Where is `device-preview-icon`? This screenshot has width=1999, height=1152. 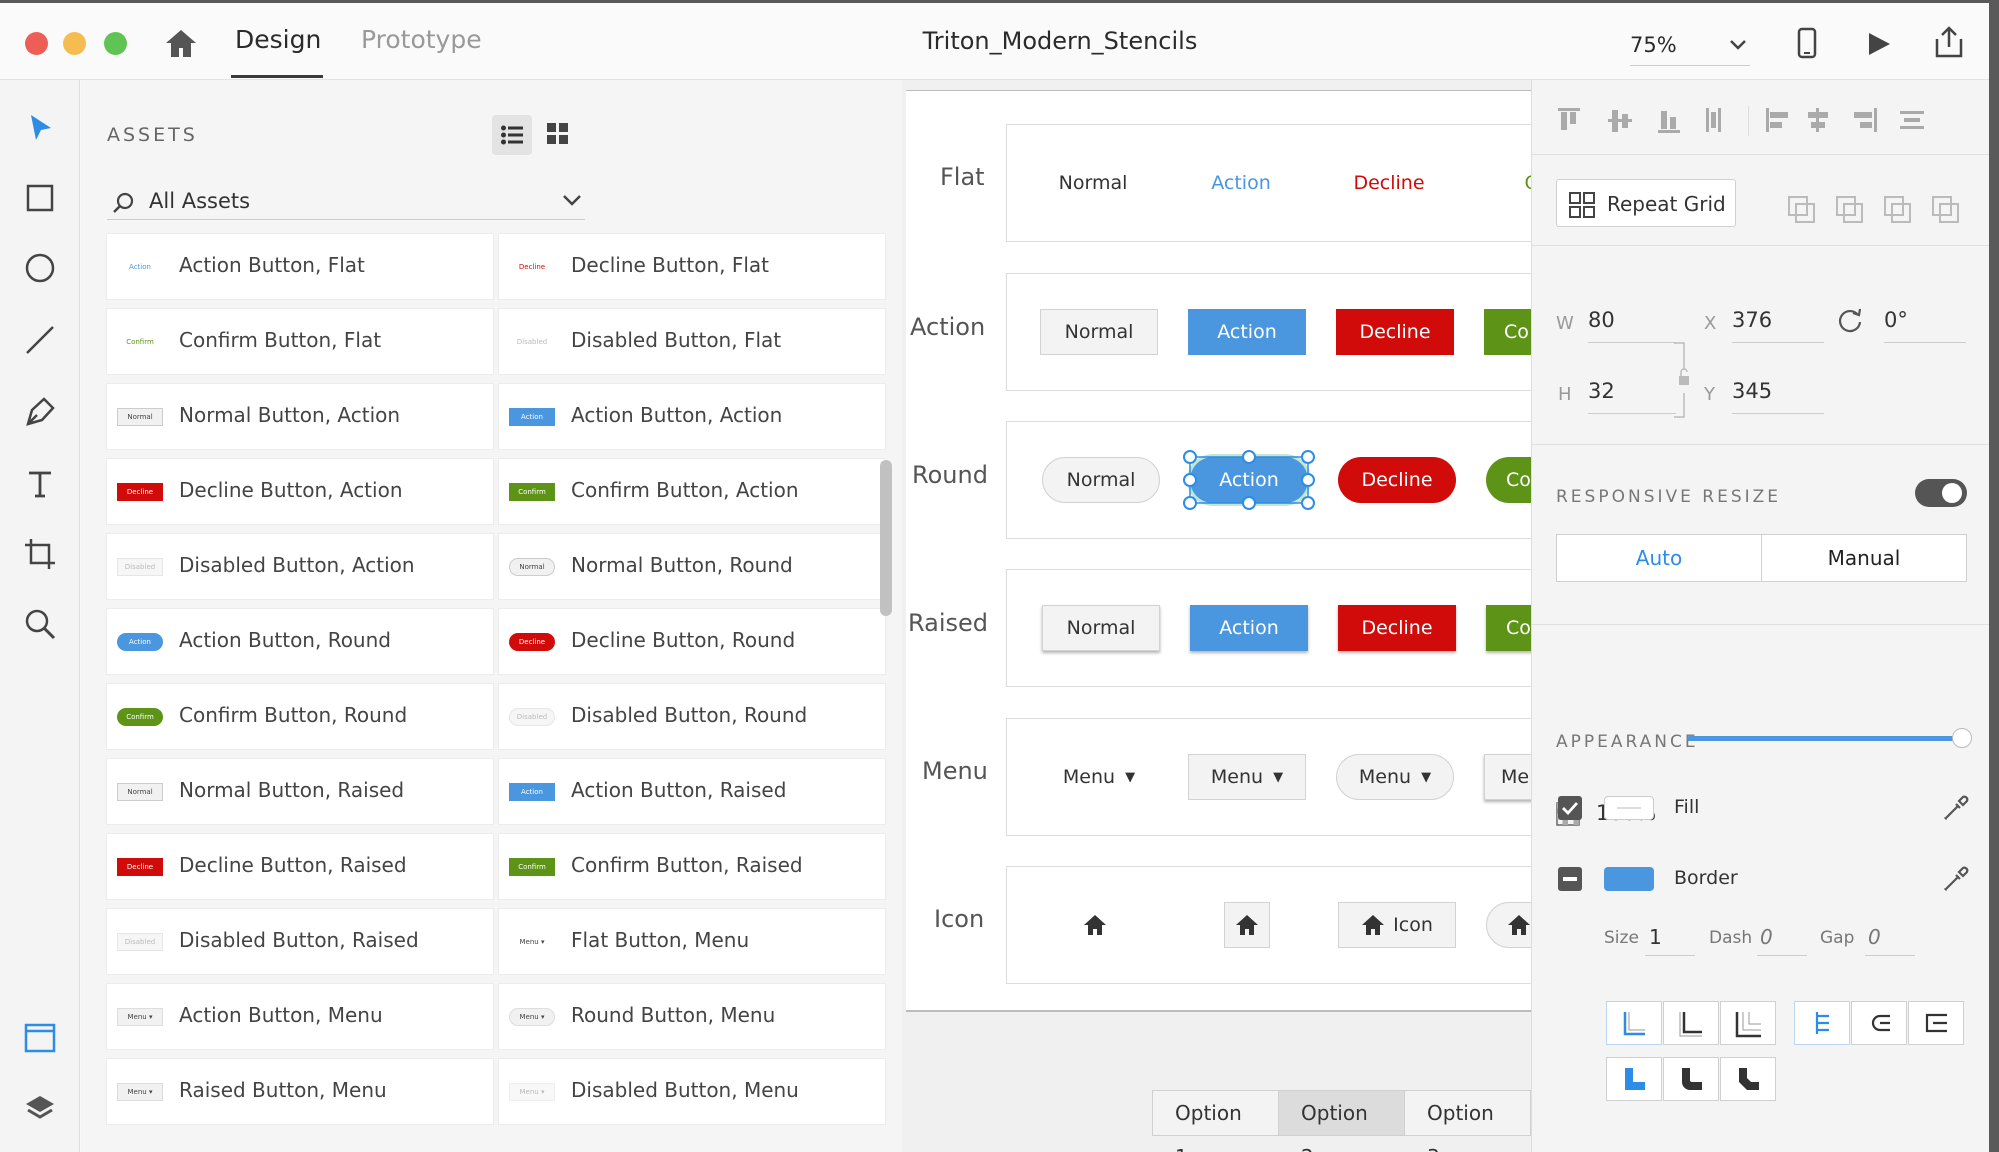 device-preview-icon is located at coordinates (1807, 43).